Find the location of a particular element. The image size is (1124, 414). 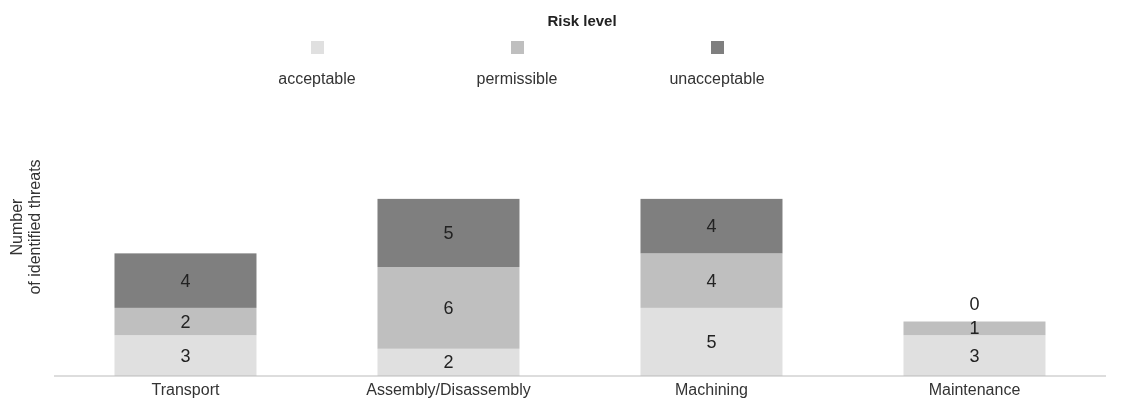

legend-label: permissible is located at coordinates (517, 79).